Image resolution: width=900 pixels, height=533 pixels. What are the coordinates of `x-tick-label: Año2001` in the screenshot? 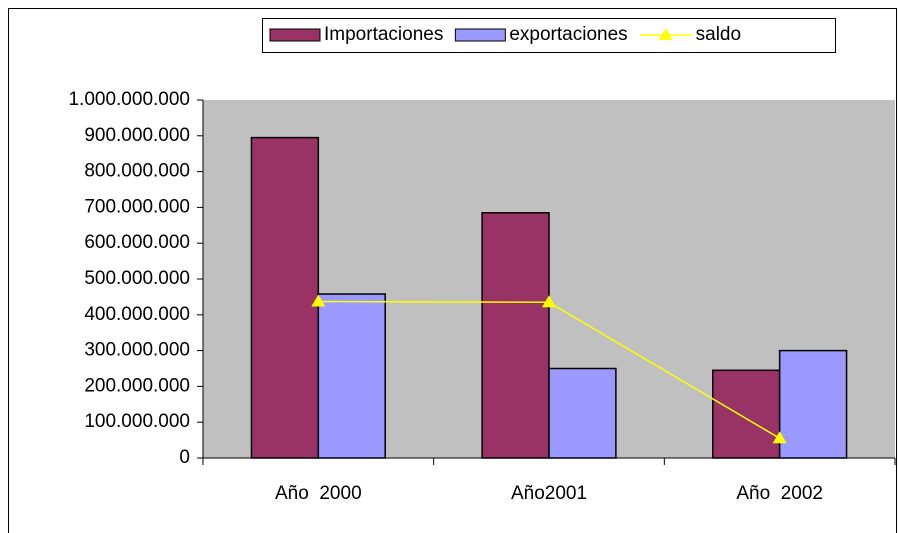 It's located at (549, 493).